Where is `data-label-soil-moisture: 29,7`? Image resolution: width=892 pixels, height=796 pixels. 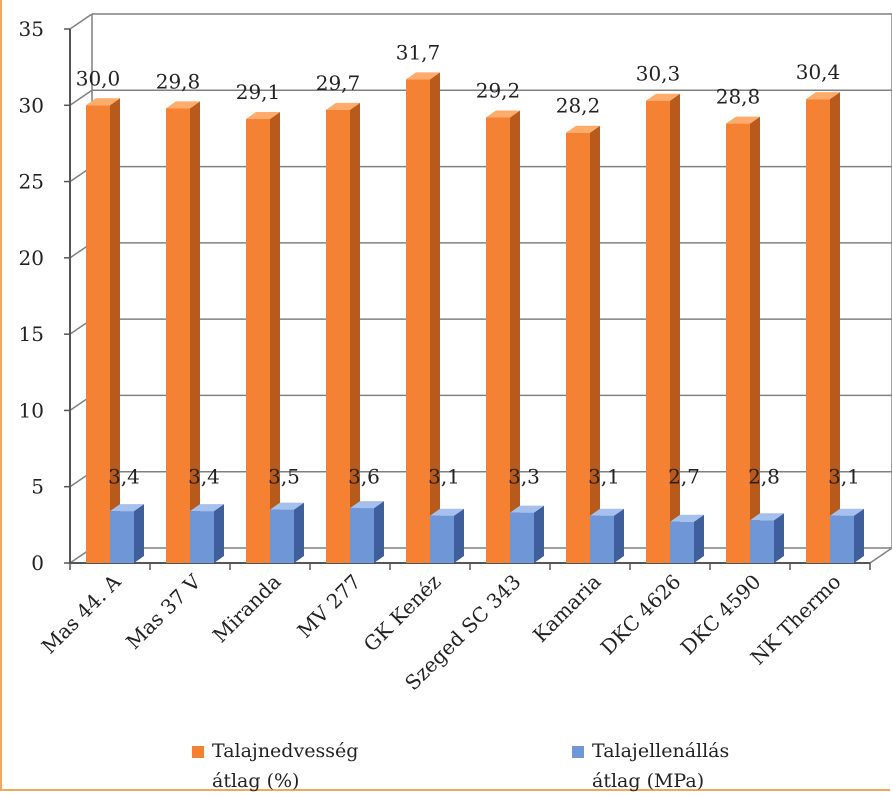 data-label-soil-moisture: 29,7 is located at coordinates (338, 83).